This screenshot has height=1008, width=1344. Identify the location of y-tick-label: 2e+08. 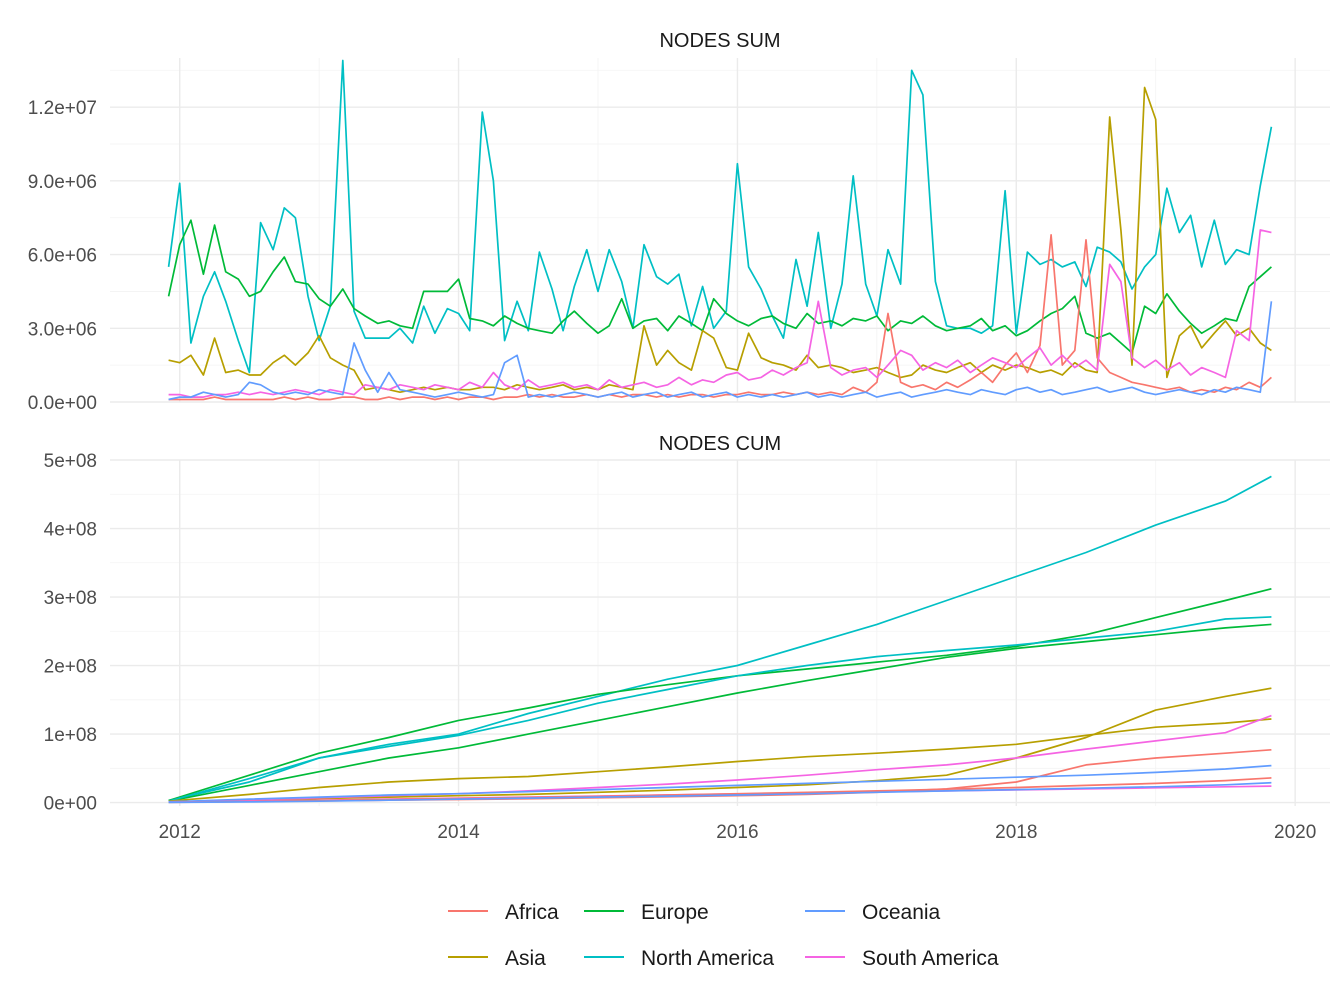
(70, 667).